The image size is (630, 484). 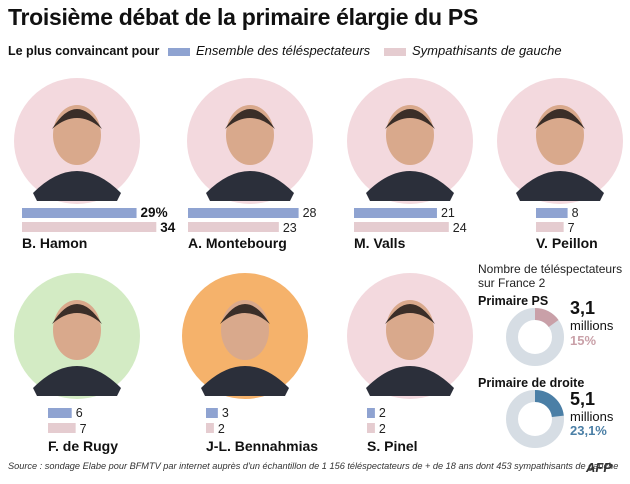 What do you see at coordinates (154, 212) in the screenshot?
I see `candidate-1-value-all: 29%` at bounding box center [154, 212].